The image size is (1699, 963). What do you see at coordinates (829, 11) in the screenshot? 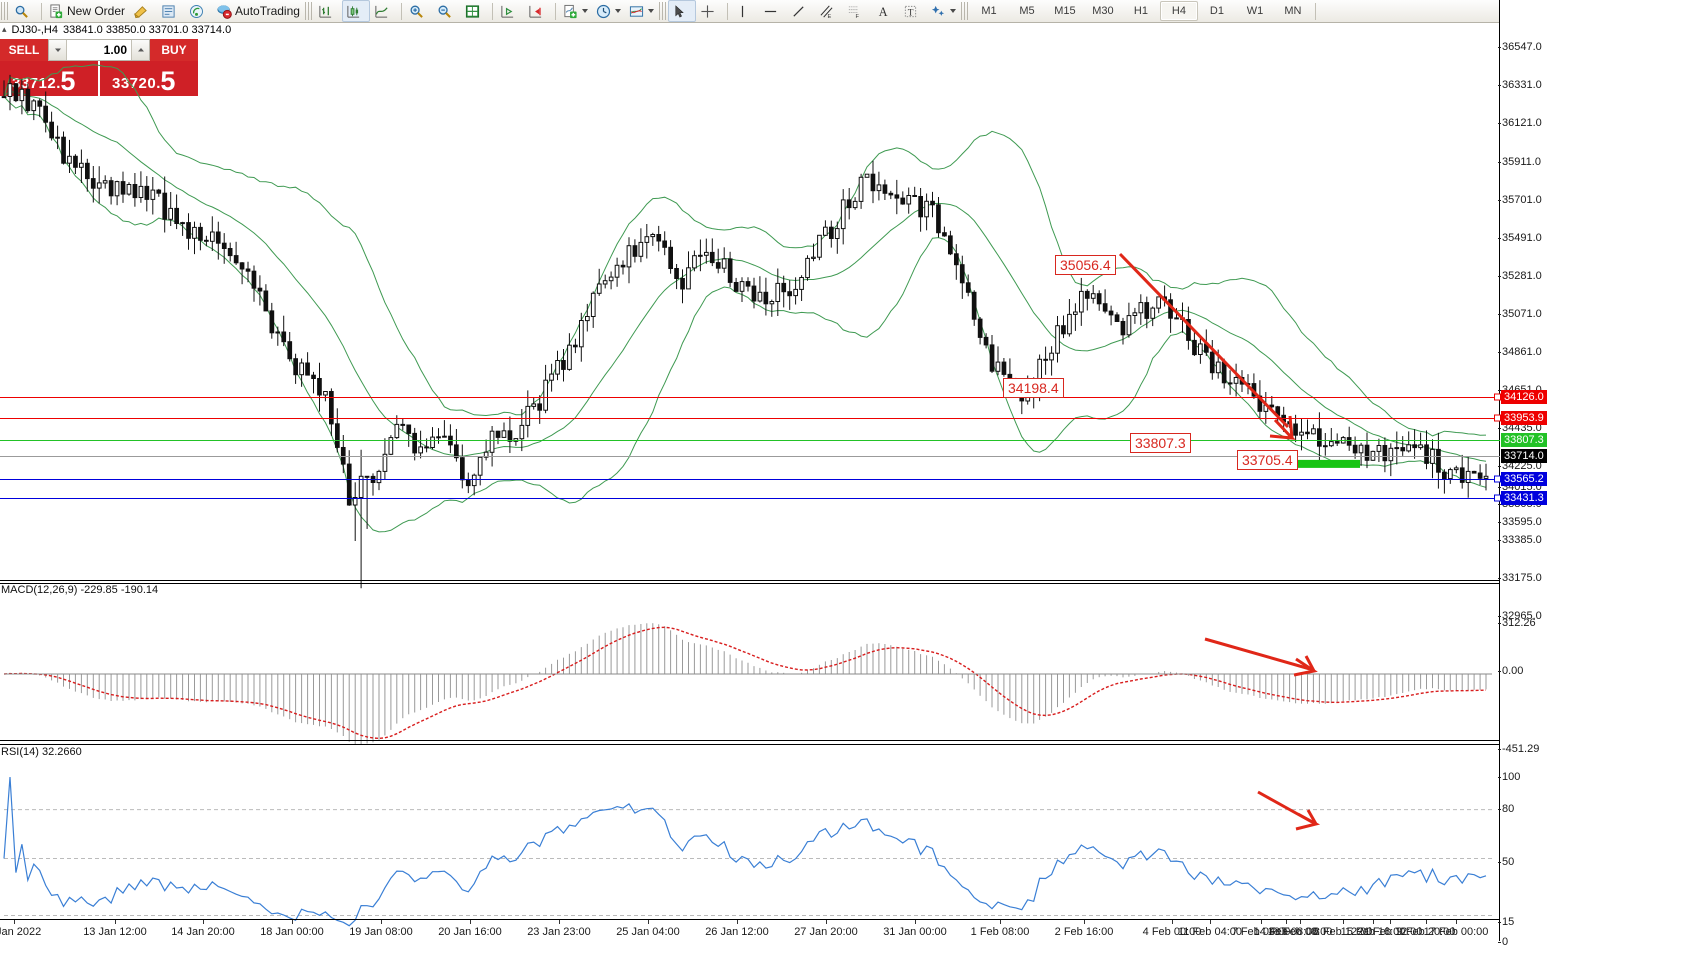
I see `equidistant-channel-icon: E` at bounding box center [829, 11].